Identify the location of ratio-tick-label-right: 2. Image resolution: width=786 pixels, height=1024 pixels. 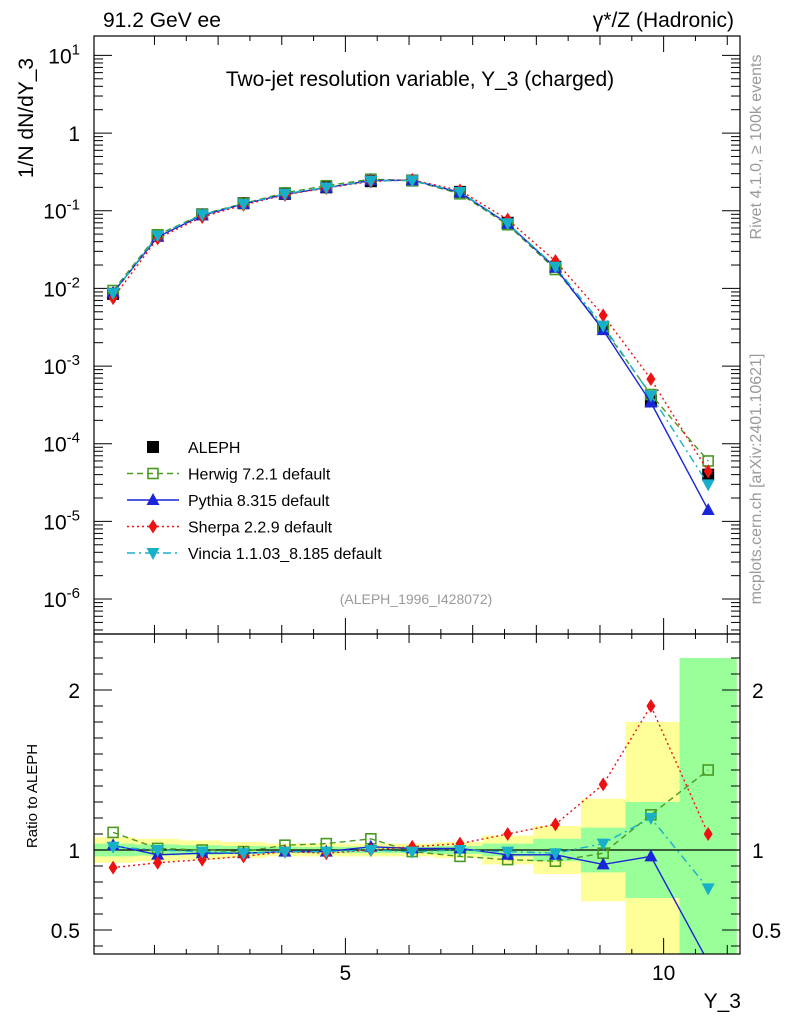
(758, 691).